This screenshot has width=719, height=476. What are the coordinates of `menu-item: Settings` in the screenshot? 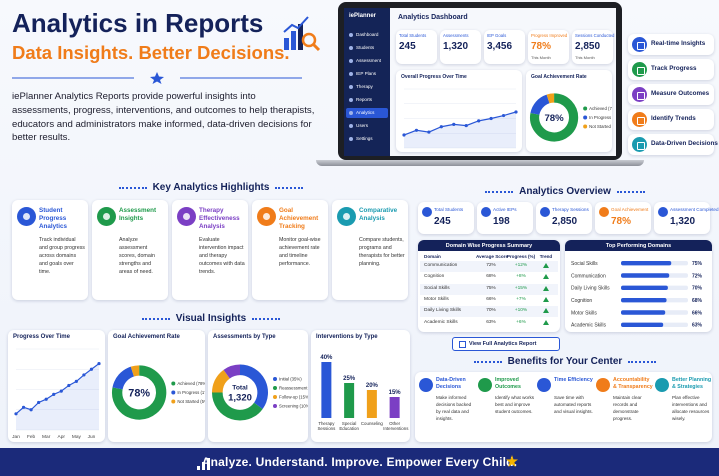 It's located at (367, 139).